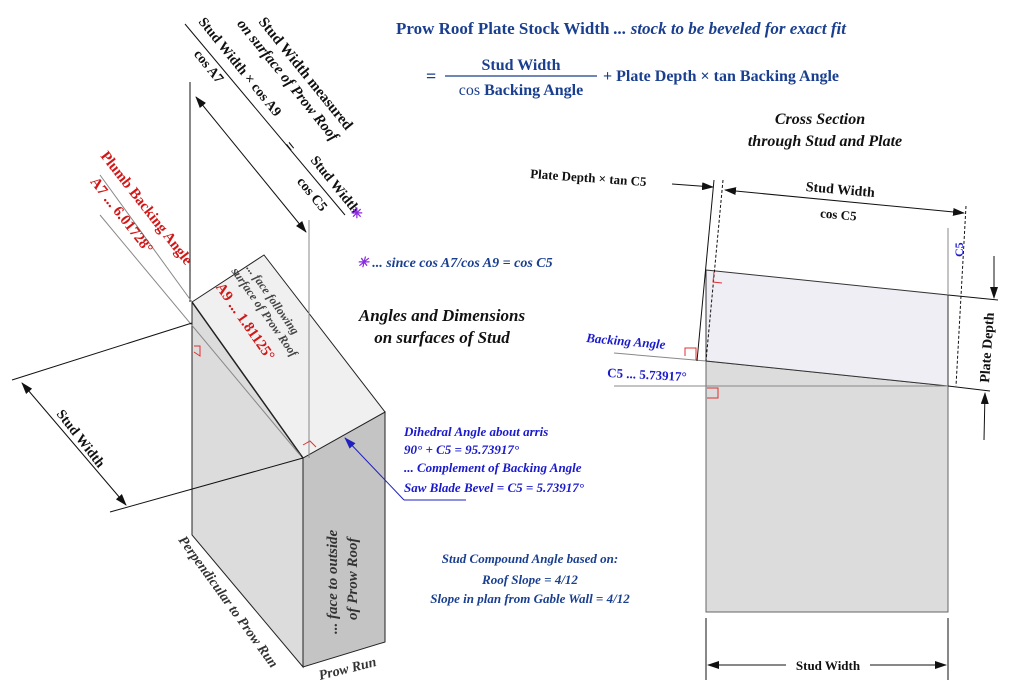 The width and height of the screenshot is (1016, 696). I want to click on stud-width-label: Stud Width, so click(80, 439).